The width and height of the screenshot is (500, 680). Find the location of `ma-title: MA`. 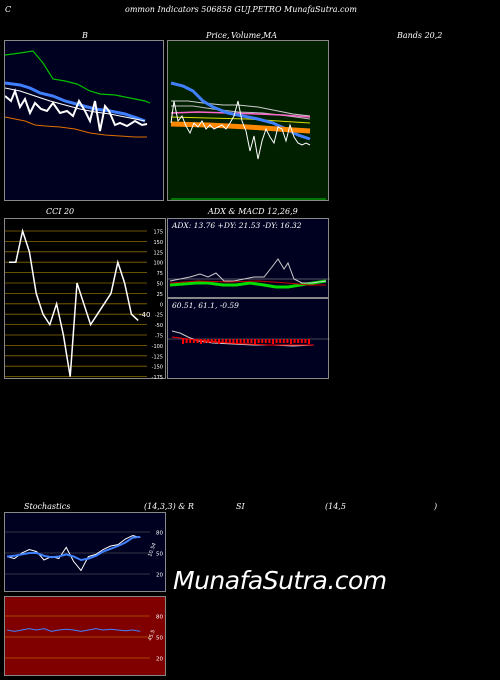

ma-title: MA is located at coordinates (270, 35).